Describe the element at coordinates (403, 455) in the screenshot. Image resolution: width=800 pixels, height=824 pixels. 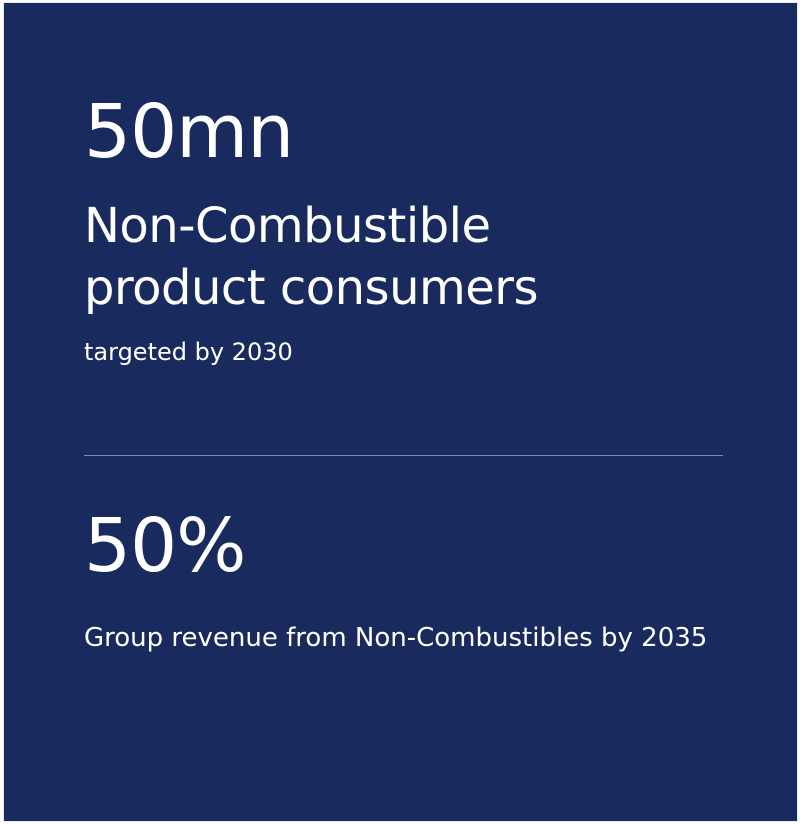
I see `section-divider` at that location.